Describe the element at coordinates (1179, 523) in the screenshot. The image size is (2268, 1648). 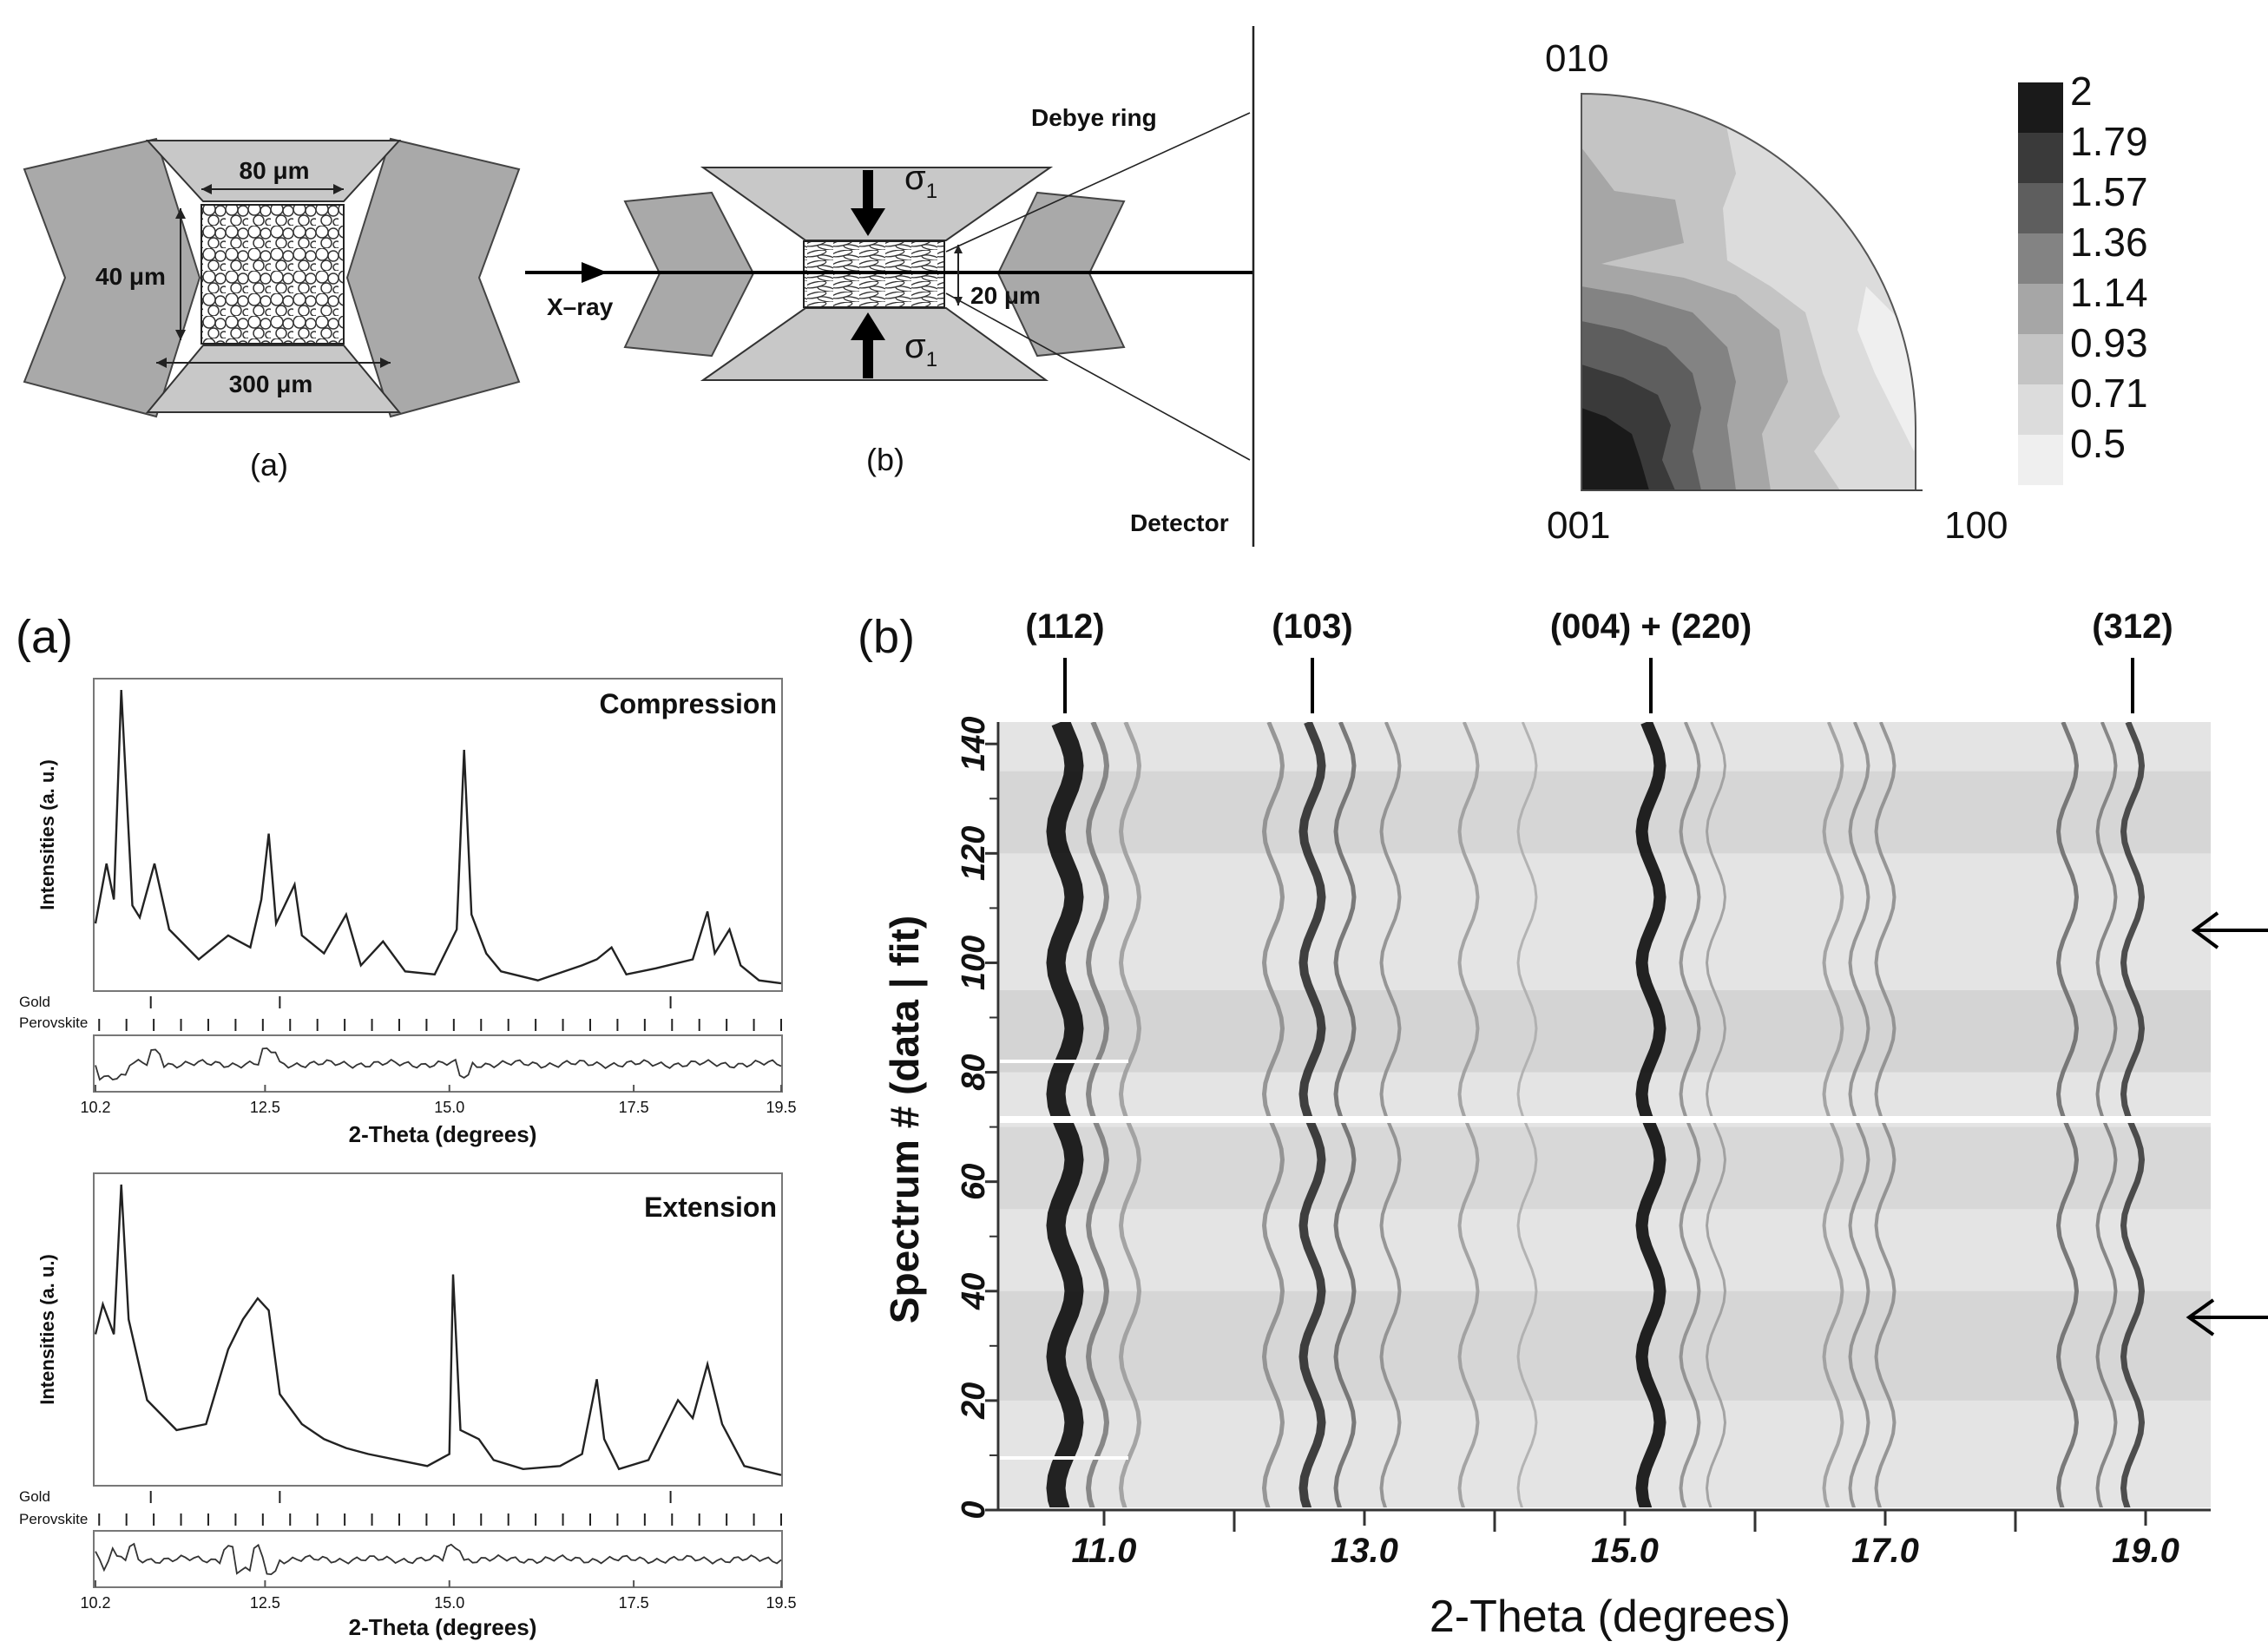
I see `detector-label: Detector` at that location.